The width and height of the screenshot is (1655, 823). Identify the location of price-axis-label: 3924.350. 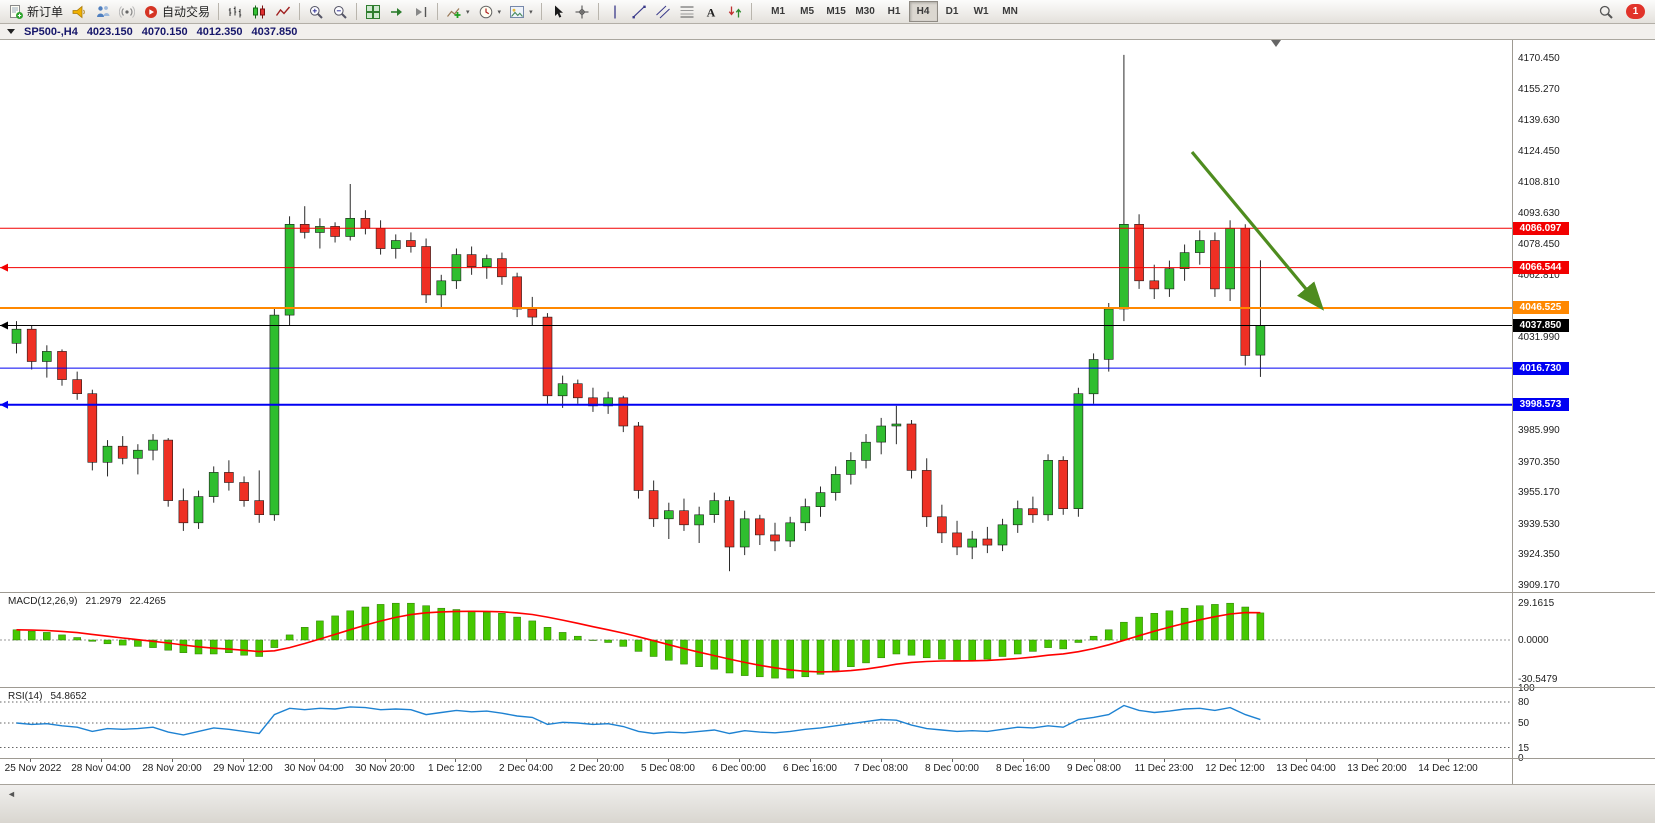
(1539, 554).